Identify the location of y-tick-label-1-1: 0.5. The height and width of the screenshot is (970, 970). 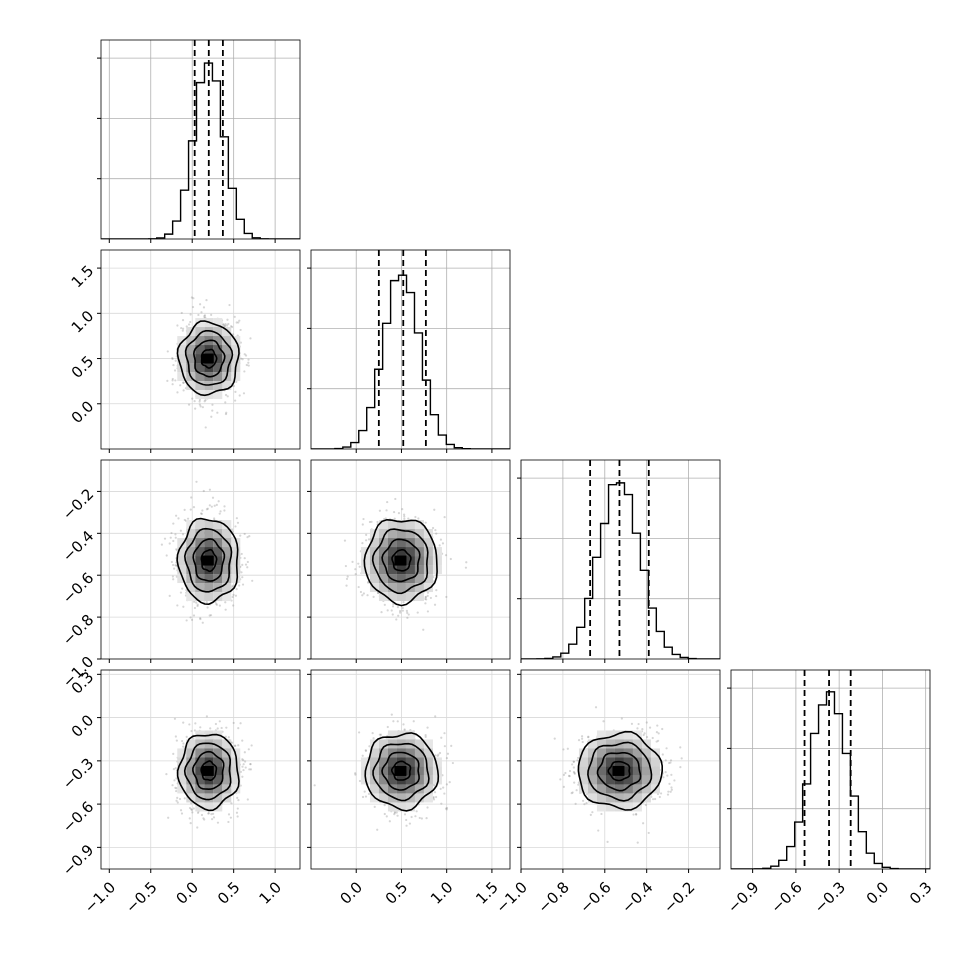
(83, 367).